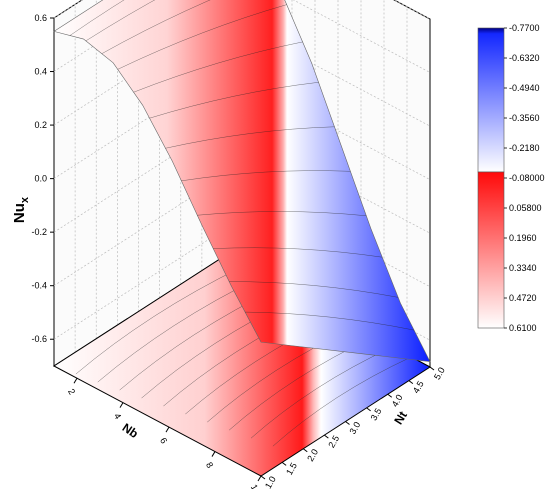 The image size is (550, 489). I want to click on z-gridline, so click(242, 36).